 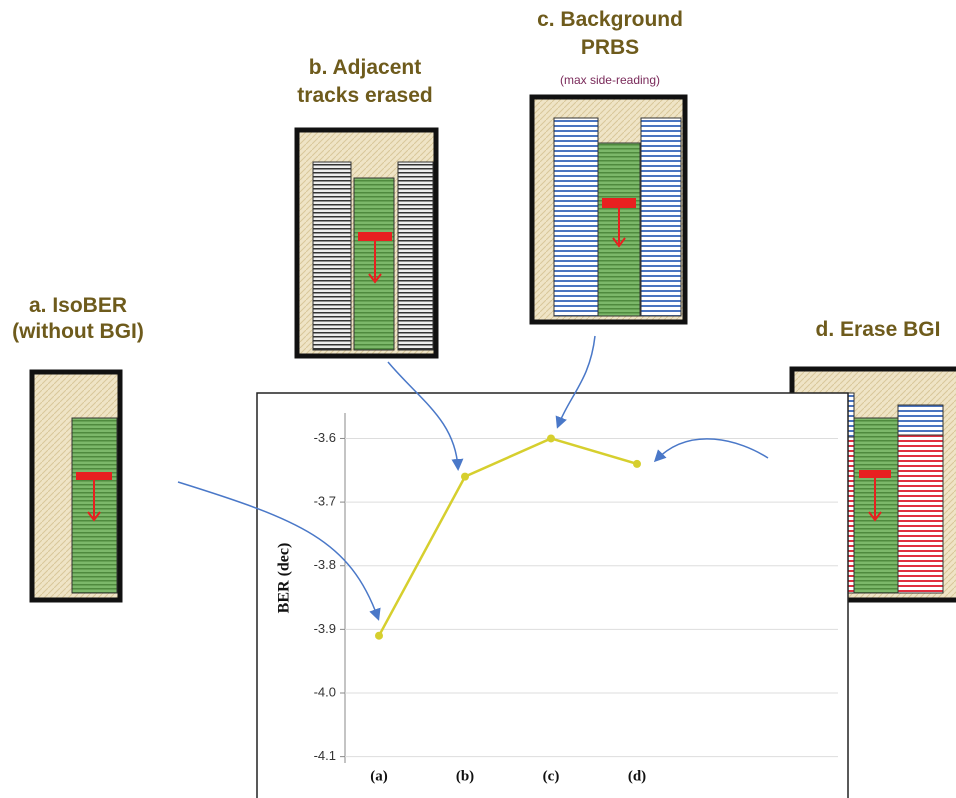 I want to click on panel-c: c. Background PRBS (max side-reading), so click(x=608, y=166).